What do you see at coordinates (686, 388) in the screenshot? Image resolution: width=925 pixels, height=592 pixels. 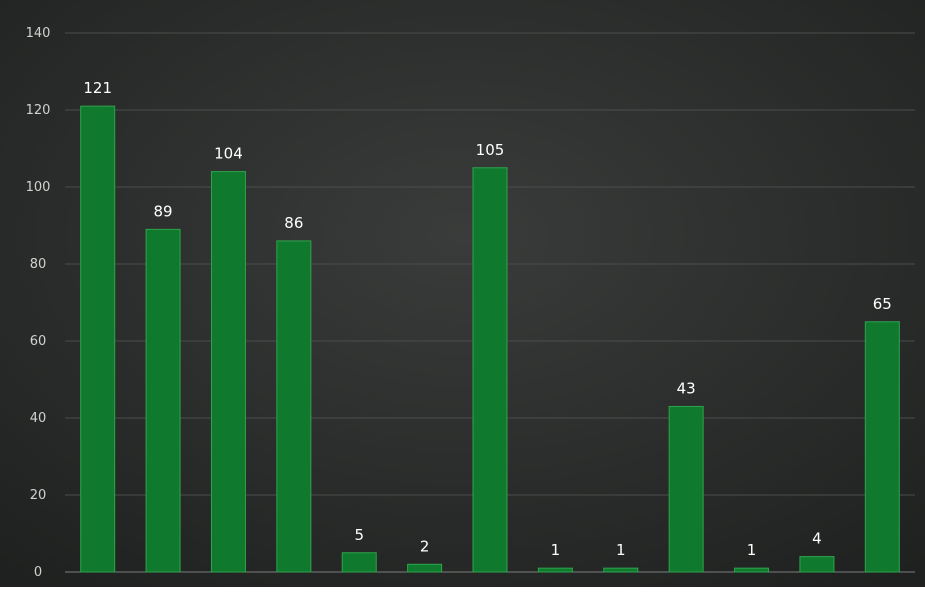 I see `bar-value-label: 43` at bounding box center [686, 388].